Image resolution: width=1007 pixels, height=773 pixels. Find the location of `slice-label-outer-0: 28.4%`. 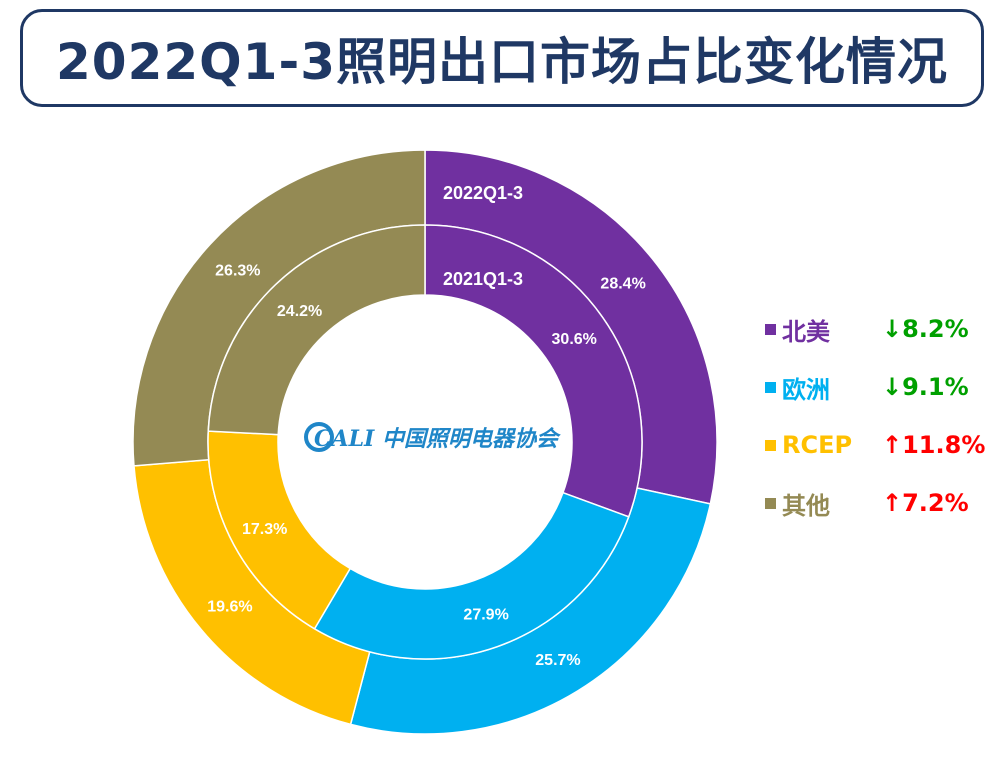

slice-label-outer-0: 28.4% is located at coordinates (622, 283).